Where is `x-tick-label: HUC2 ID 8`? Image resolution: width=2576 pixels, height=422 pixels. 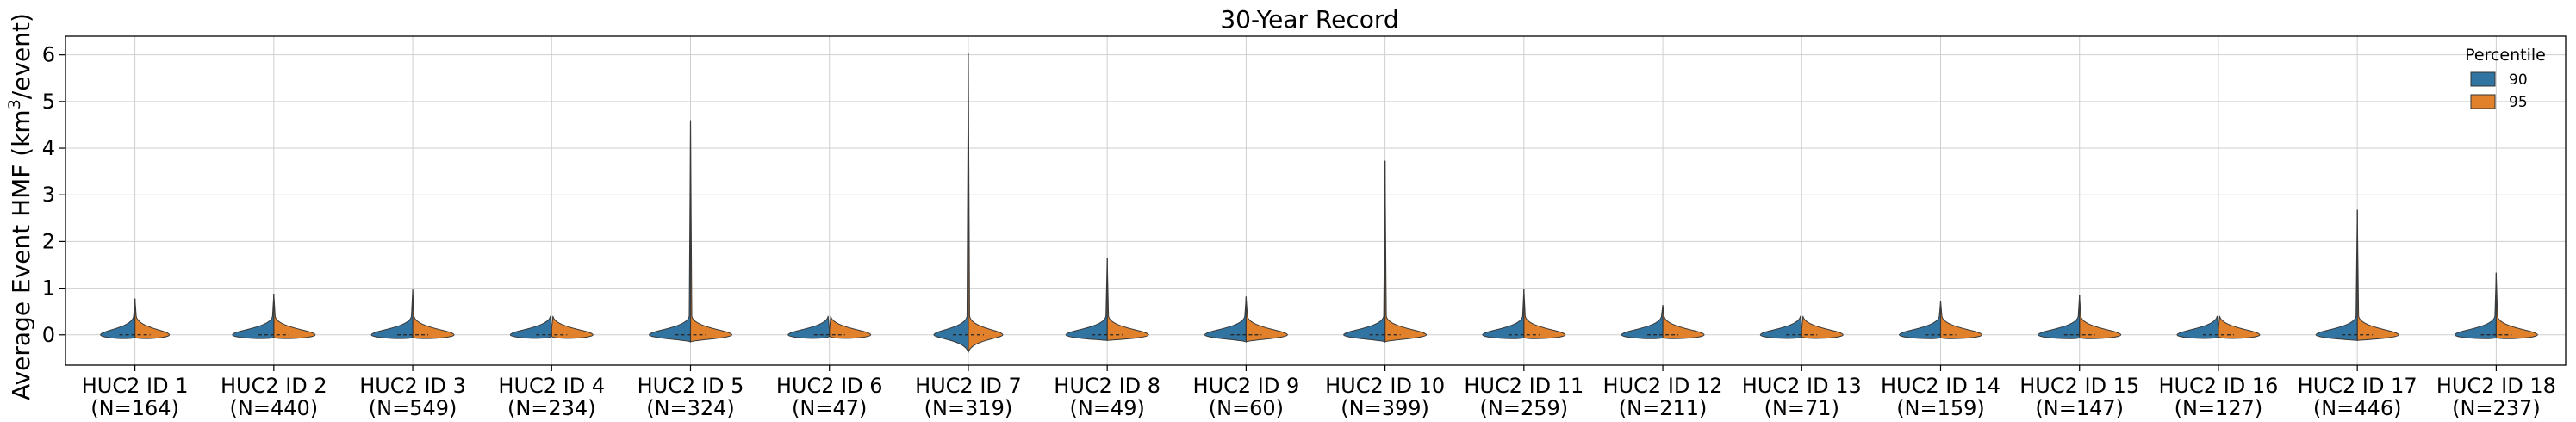 x-tick-label: HUC2 ID 8 is located at coordinates (1107, 386).